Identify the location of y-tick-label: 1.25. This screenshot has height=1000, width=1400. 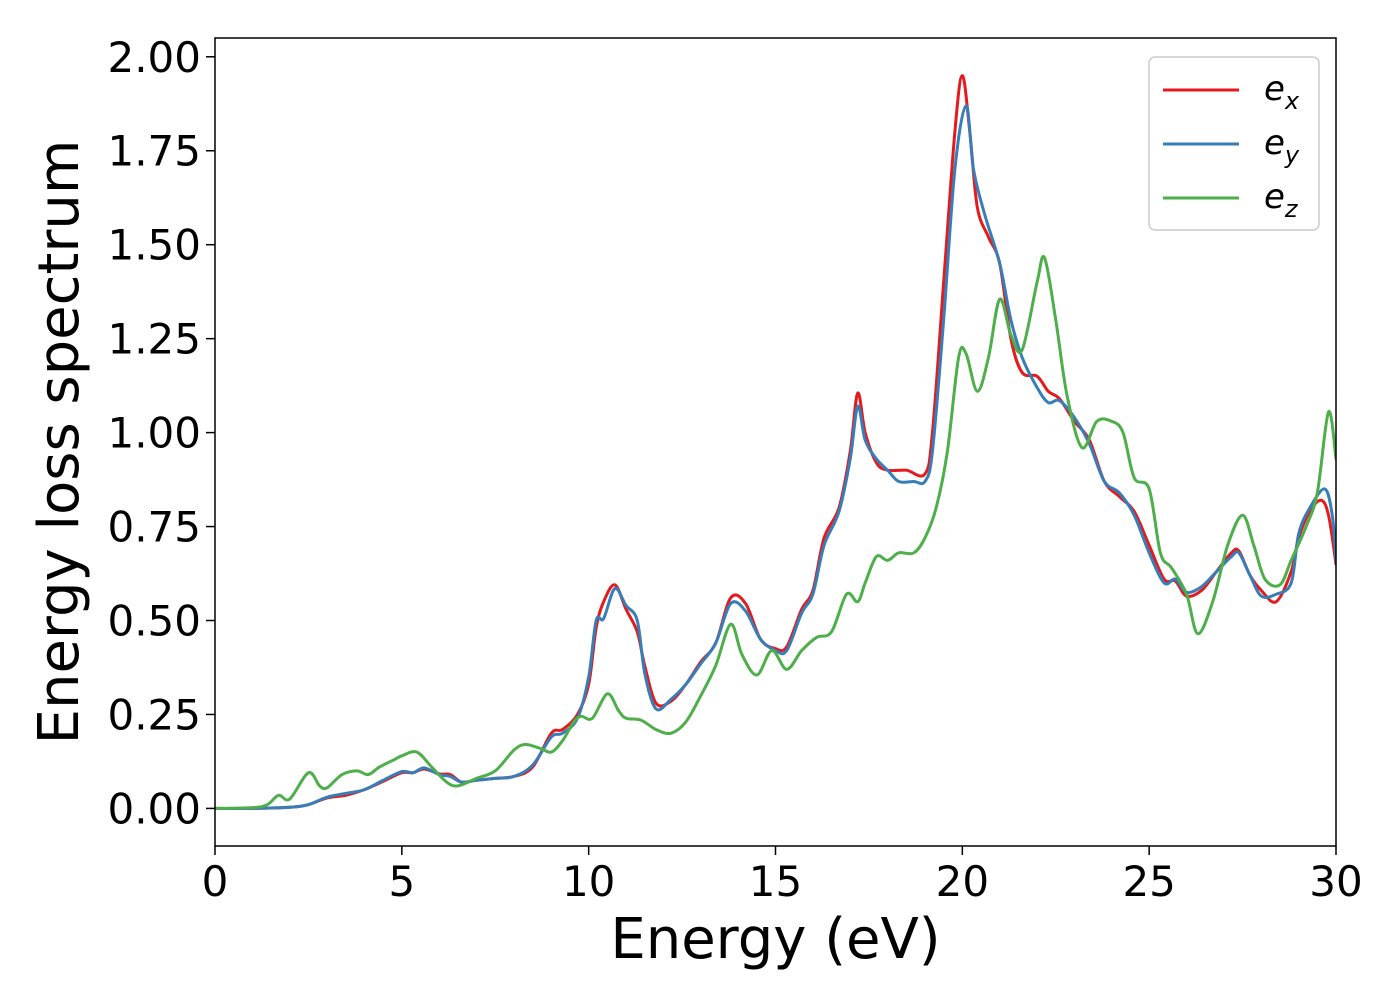
(154, 339).